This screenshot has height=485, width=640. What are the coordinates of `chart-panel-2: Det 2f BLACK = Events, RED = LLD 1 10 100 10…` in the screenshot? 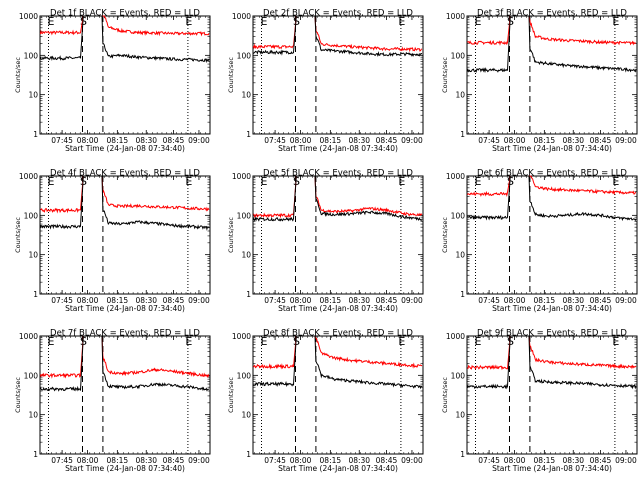 It's located at (325, 81).